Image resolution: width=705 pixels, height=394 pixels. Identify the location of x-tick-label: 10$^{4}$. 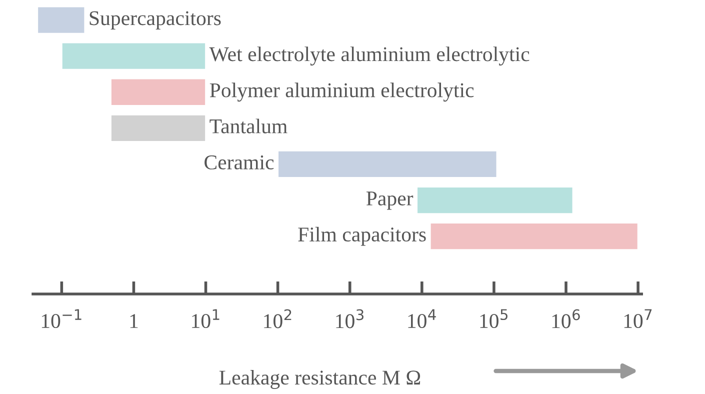
(422, 318).